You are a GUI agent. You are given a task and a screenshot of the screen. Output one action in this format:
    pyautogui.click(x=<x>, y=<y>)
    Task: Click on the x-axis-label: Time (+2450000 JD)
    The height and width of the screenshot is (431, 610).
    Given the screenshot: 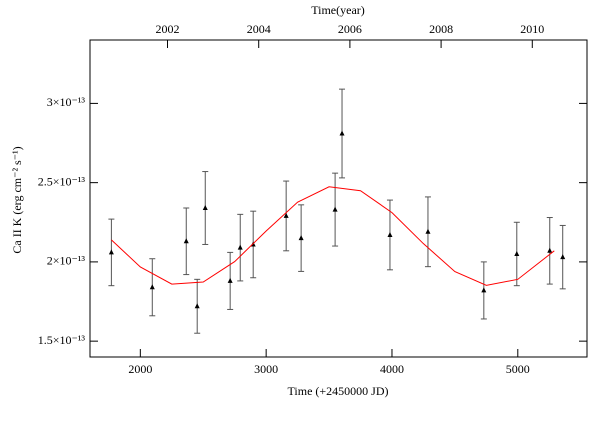 What is the action you would take?
    pyautogui.click(x=338, y=391)
    